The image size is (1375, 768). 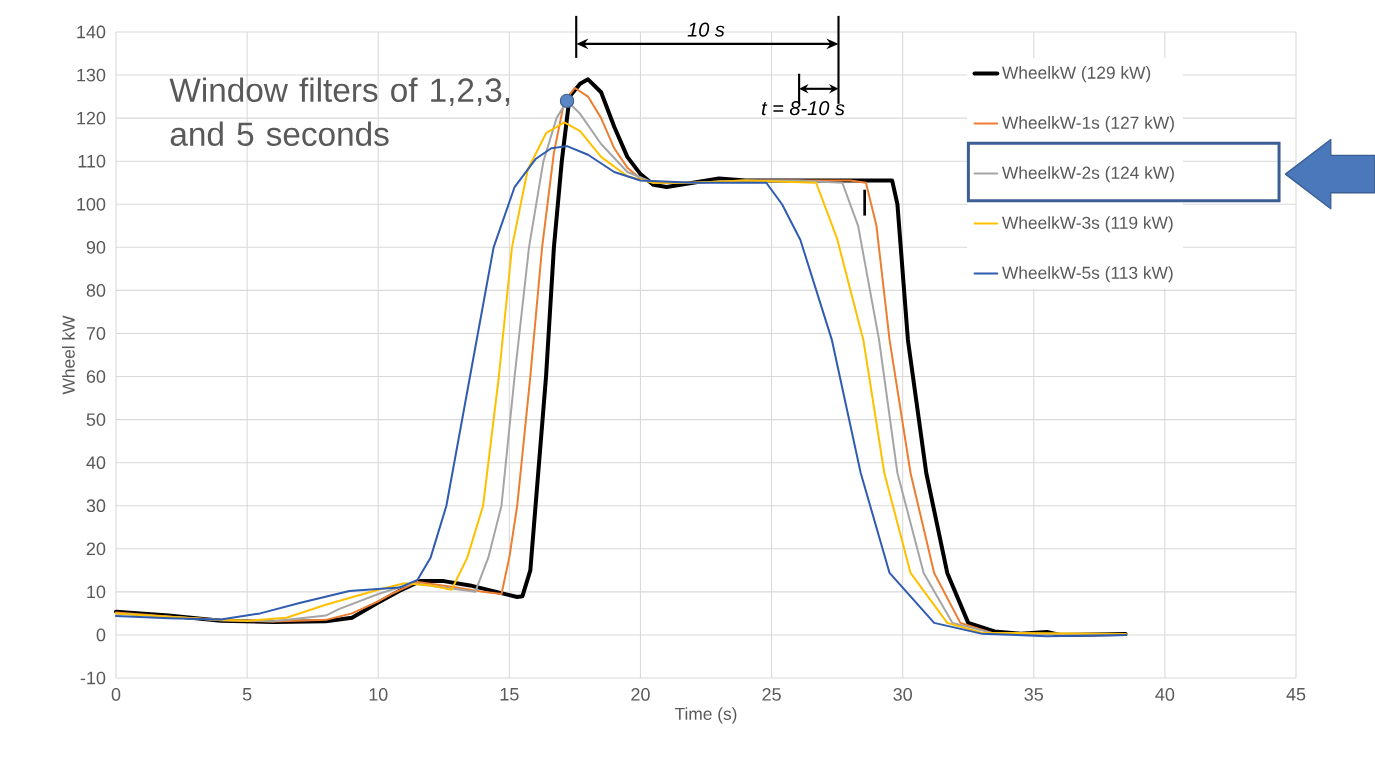 I want to click on y-tick-label: 60, so click(x=96, y=376).